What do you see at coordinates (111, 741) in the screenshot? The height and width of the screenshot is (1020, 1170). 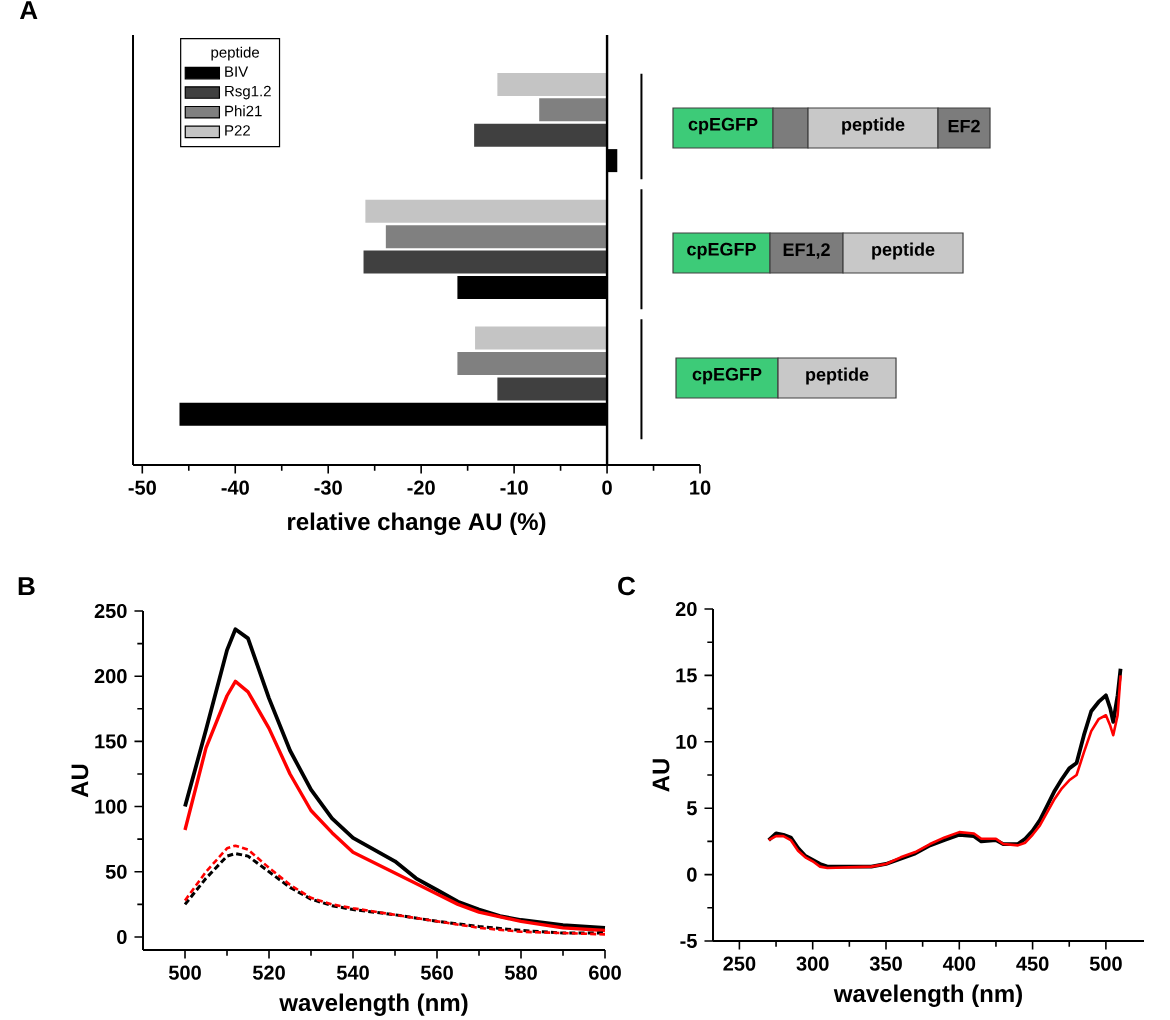 I see `y-tick-label: 150` at bounding box center [111, 741].